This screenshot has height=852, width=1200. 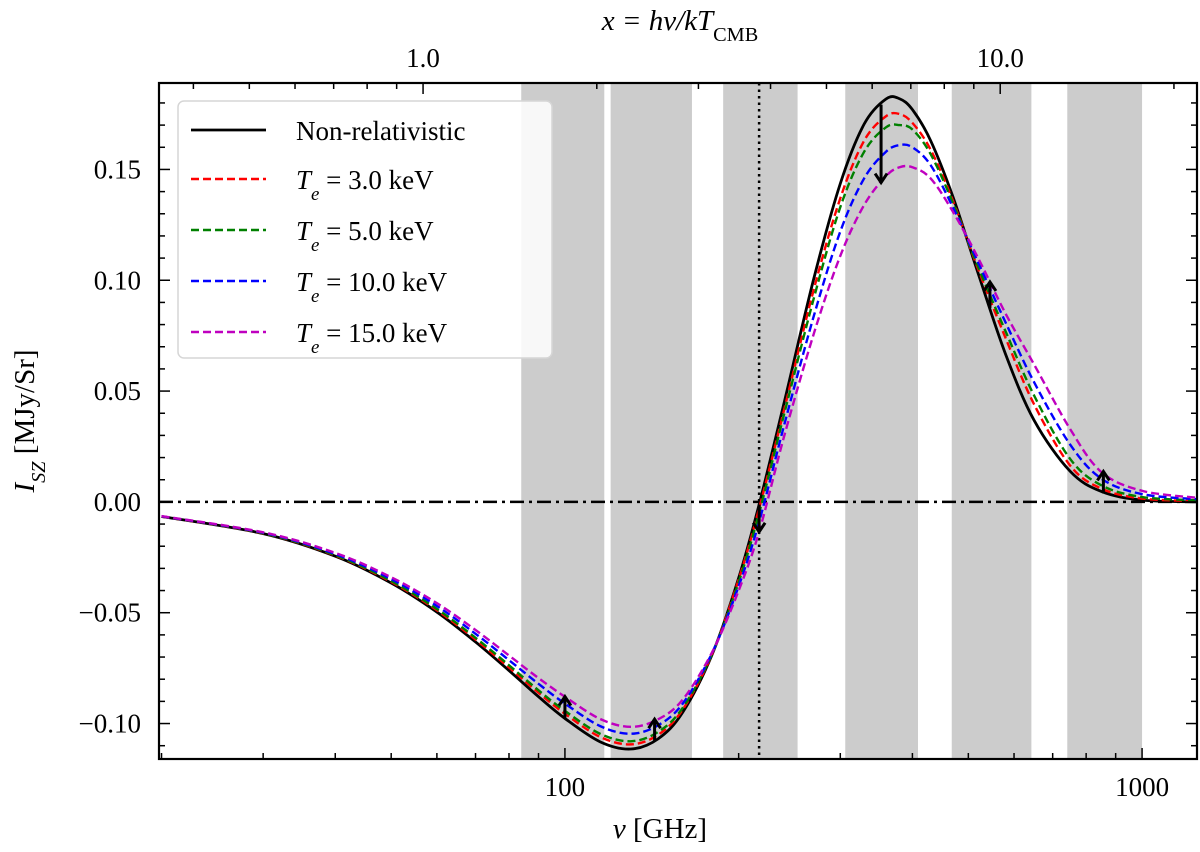 What do you see at coordinates (423, 58) in the screenshot?
I see `top-tick-label: 1.0` at bounding box center [423, 58].